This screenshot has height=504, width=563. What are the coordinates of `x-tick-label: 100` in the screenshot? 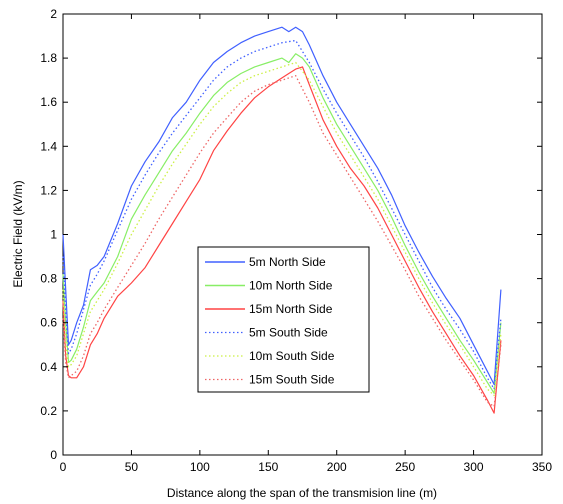 It's located at (200, 467).